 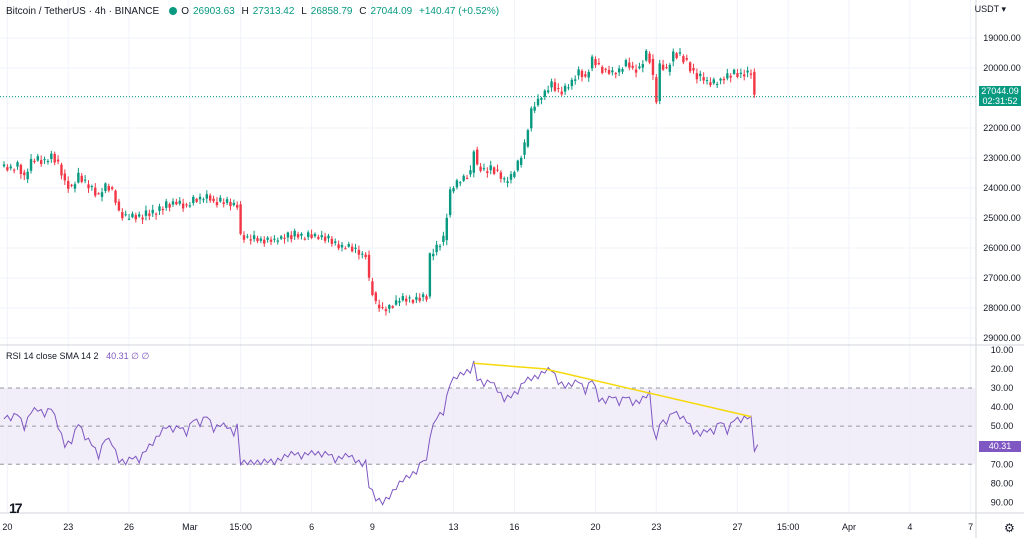 I want to click on time-tick-label: 23, so click(x=68, y=527).